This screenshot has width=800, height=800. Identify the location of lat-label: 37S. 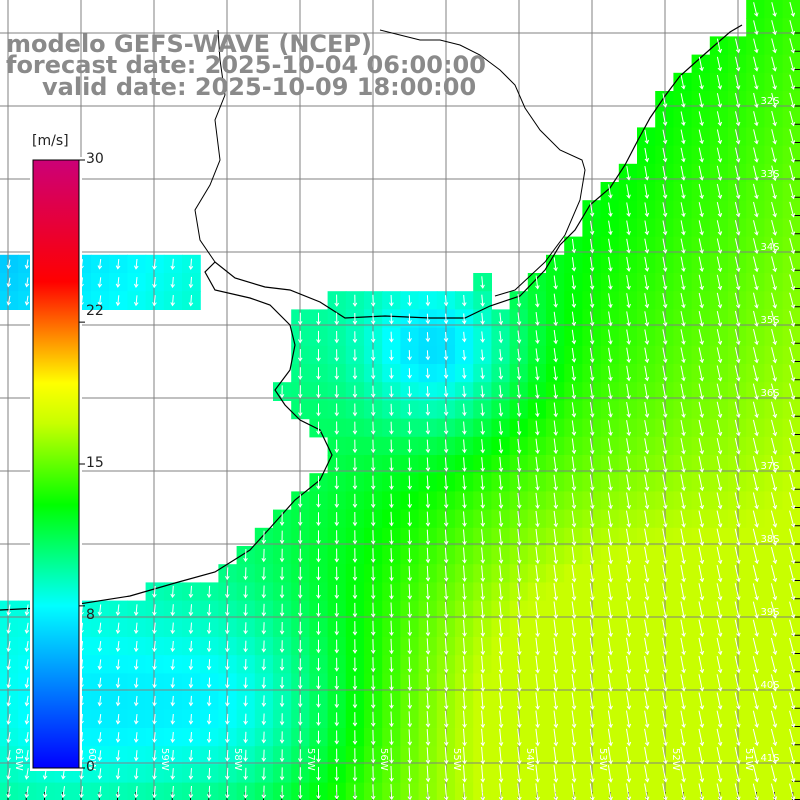
(769, 466).